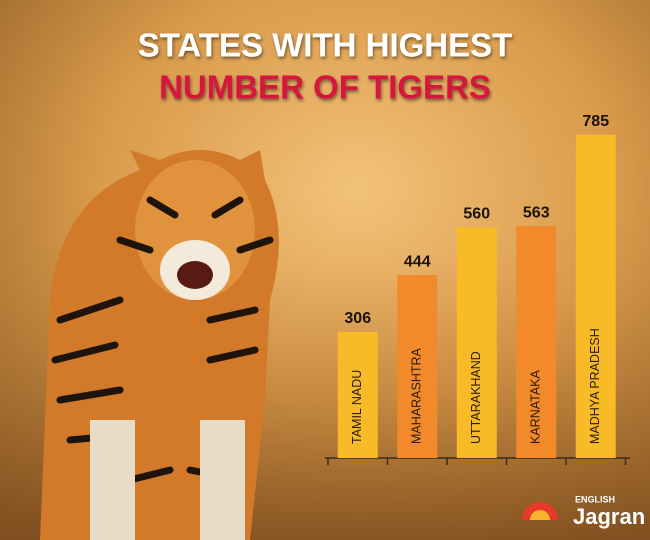 The height and width of the screenshot is (540, 650). What do you see at coordinates (476, 213) in the screenshot?
I see `value-label: 560` at bounding box center [476, 213].